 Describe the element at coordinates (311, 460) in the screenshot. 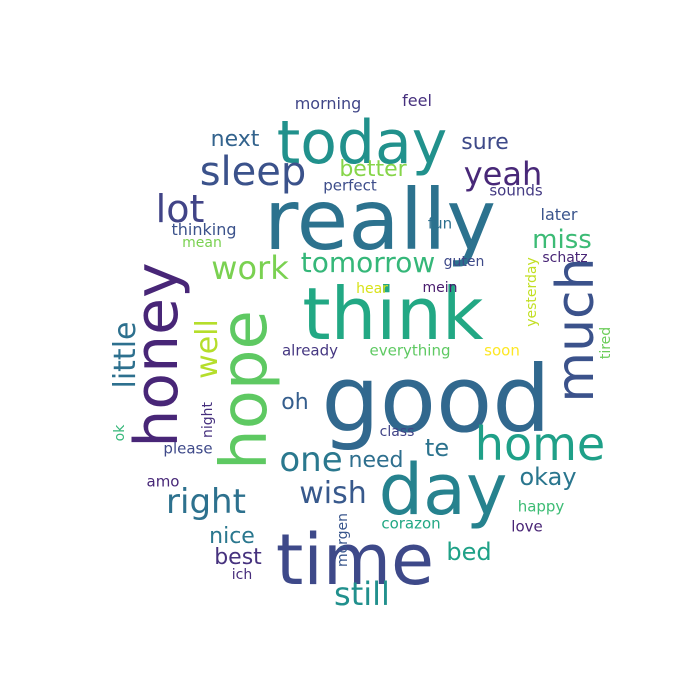

I see `word-one: one` at that location.